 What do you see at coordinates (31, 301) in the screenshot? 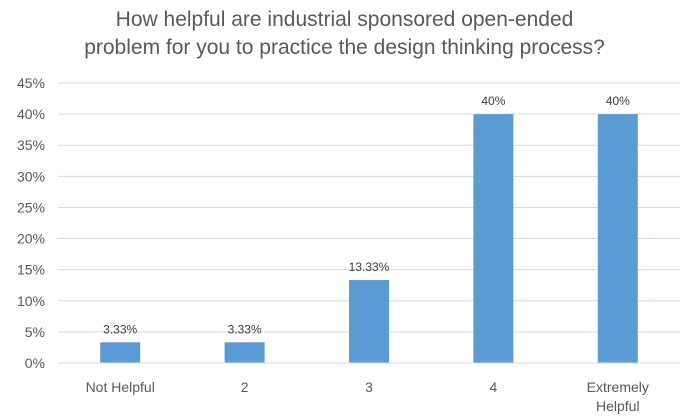
I see `y-tick-label-10: 10%` at bounding box center [31, 301].